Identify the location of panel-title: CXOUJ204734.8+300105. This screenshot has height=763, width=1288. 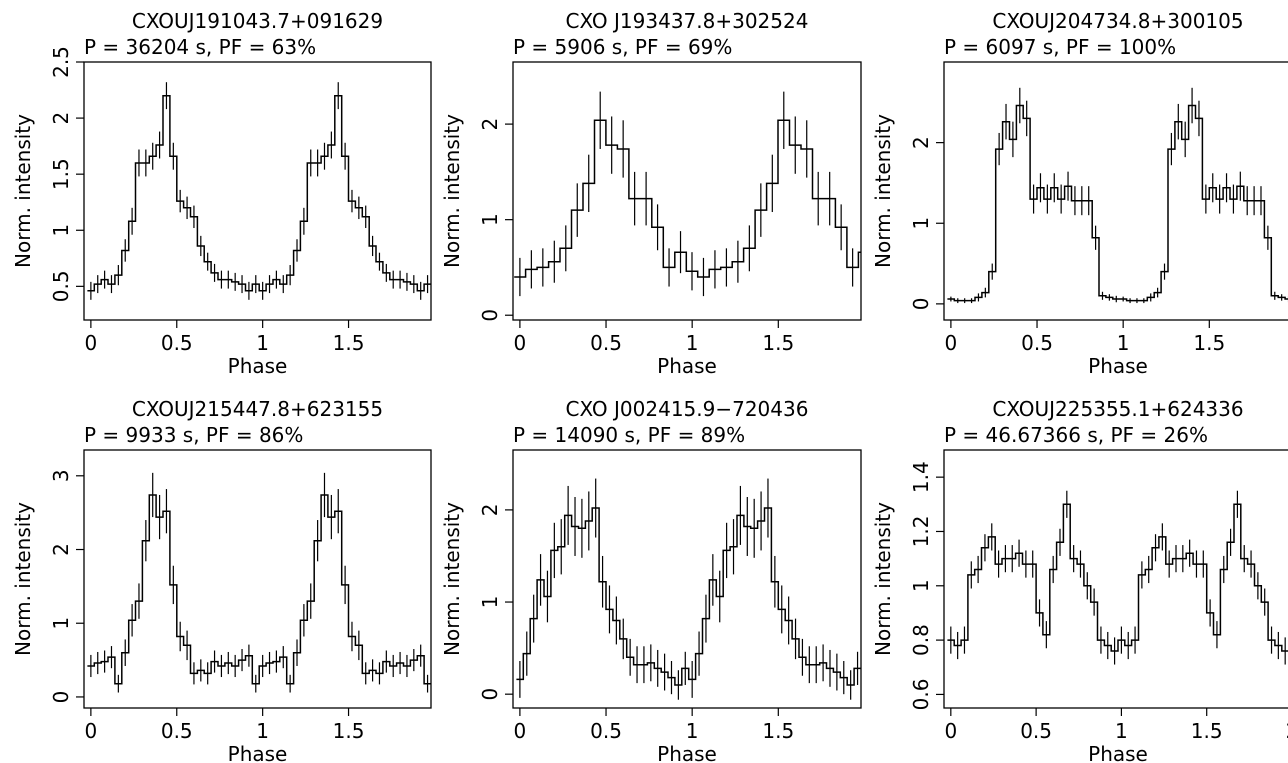
(1117, 21).